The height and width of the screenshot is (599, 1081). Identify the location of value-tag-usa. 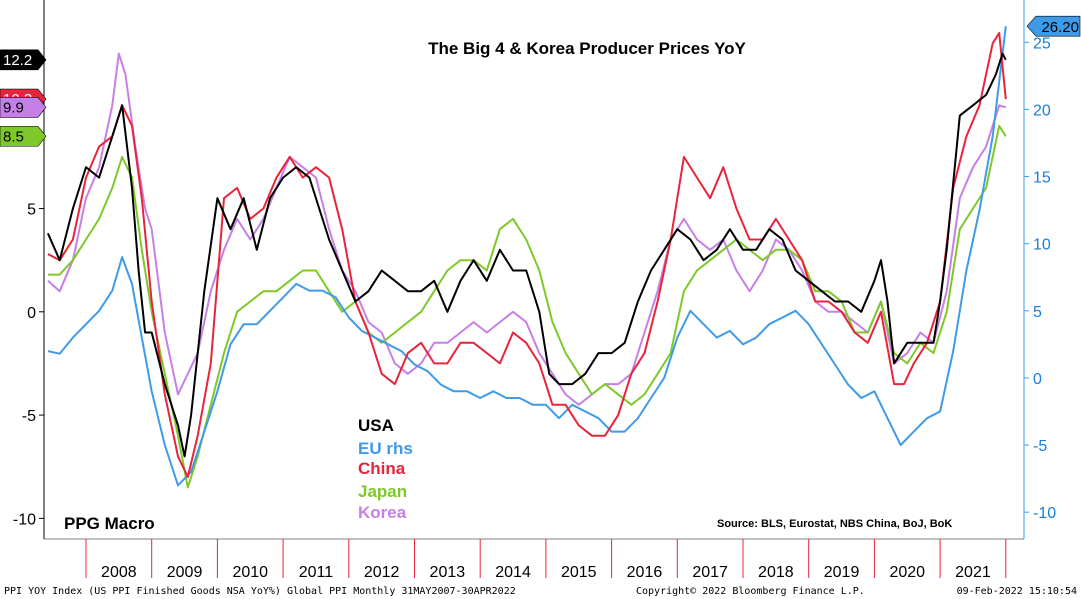
(23, 60).